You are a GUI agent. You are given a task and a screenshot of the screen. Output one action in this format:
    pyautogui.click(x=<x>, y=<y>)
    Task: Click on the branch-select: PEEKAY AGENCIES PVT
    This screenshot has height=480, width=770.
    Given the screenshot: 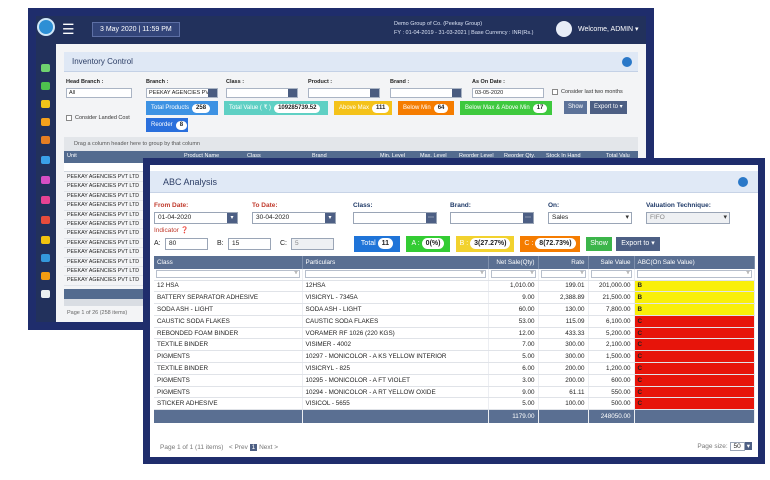 What is the action you would take?
    pyautogui.click(x=182, y=93)
    